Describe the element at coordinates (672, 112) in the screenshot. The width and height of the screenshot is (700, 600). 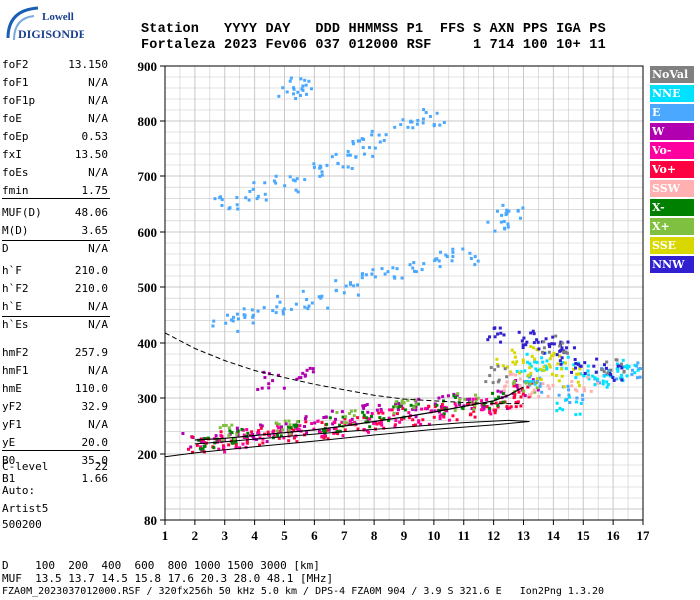
I see `legend-item-e: E` at that location.